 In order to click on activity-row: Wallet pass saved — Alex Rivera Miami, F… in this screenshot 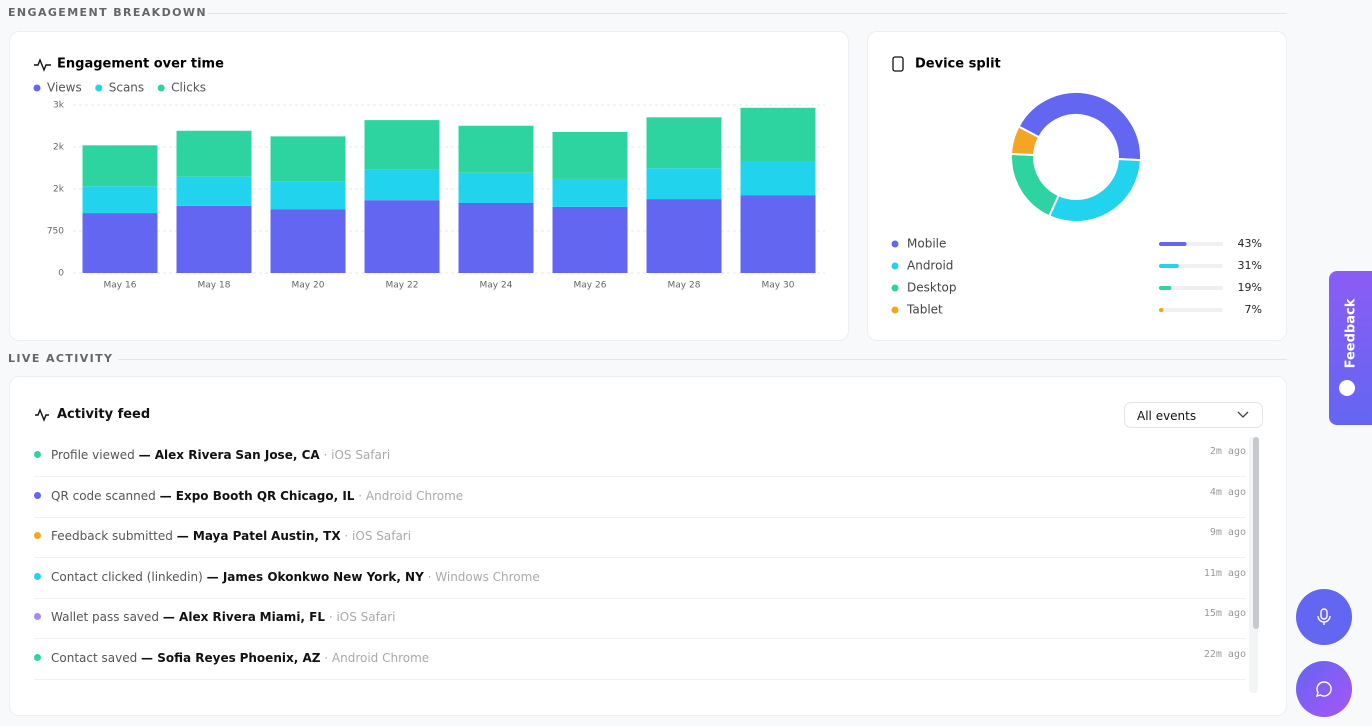, I will do `click(640, 618)`.